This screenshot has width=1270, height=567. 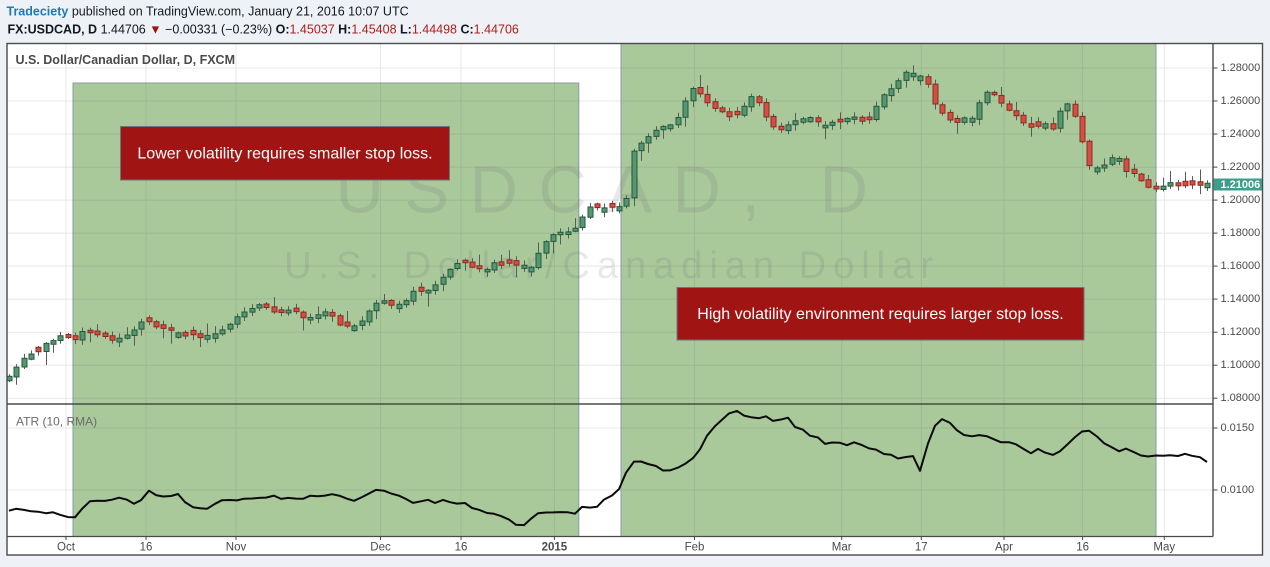 What do you see at coordinates (1241, 365) in the screenshot?
I see `svg-text: 1.10000` at bounding box center [1241, 365].